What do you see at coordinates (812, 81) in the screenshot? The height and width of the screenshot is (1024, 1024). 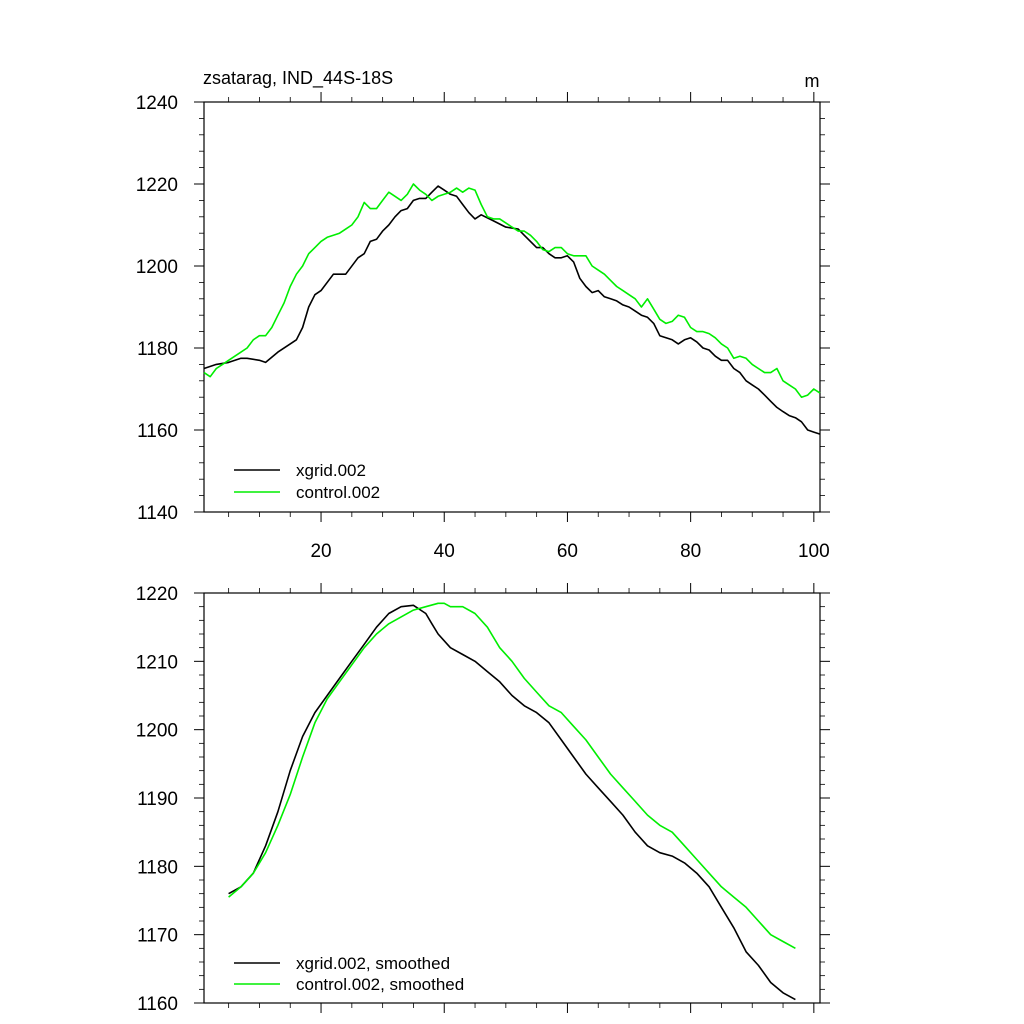 I see `units-label: m` at bounding box center [812, 81].